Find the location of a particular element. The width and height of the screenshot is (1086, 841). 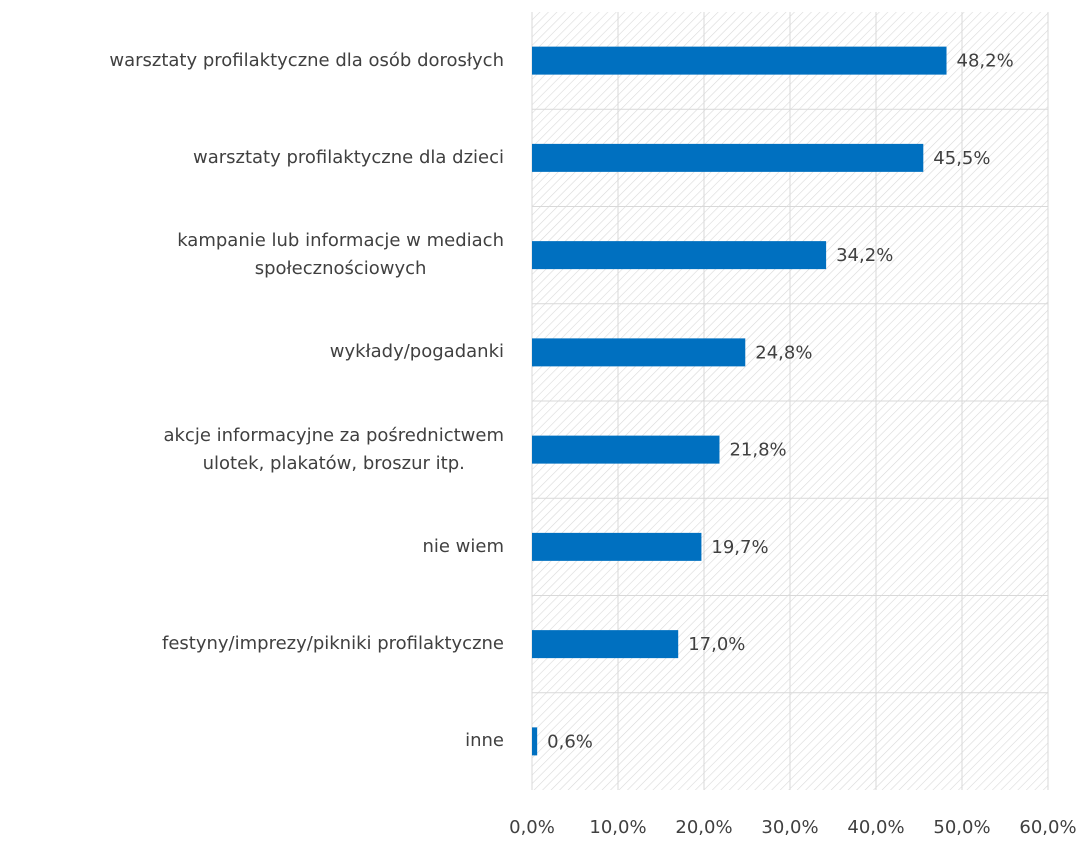

x-tick-label: 10,0% is located at coordinates (617, 827).